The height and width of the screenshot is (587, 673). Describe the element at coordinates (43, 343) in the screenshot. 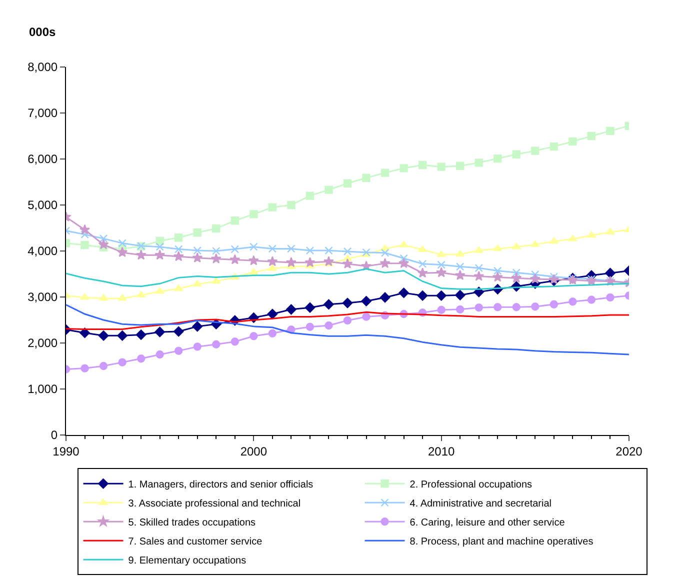

I see `y-tick-label: 2,000` at that location.